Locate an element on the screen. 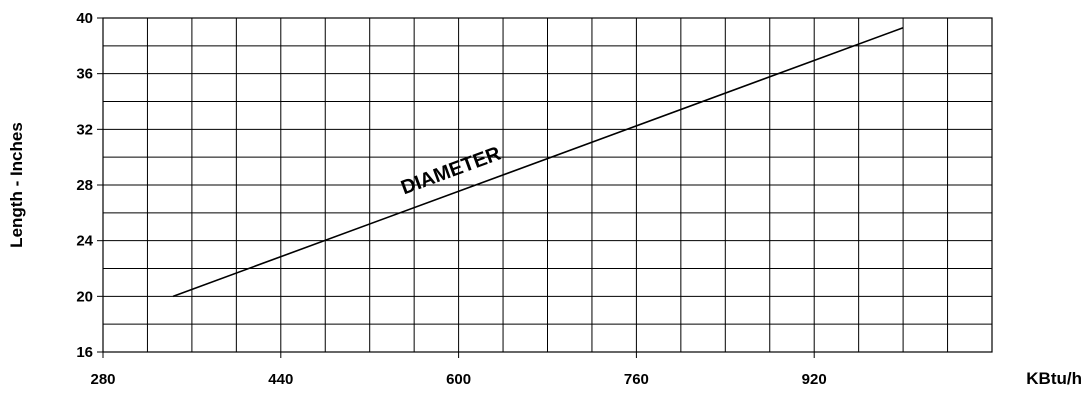 The image size is (1089, 395). x-tick-labels: 280 440 600 760 920 is located at coordinates (458, 370).